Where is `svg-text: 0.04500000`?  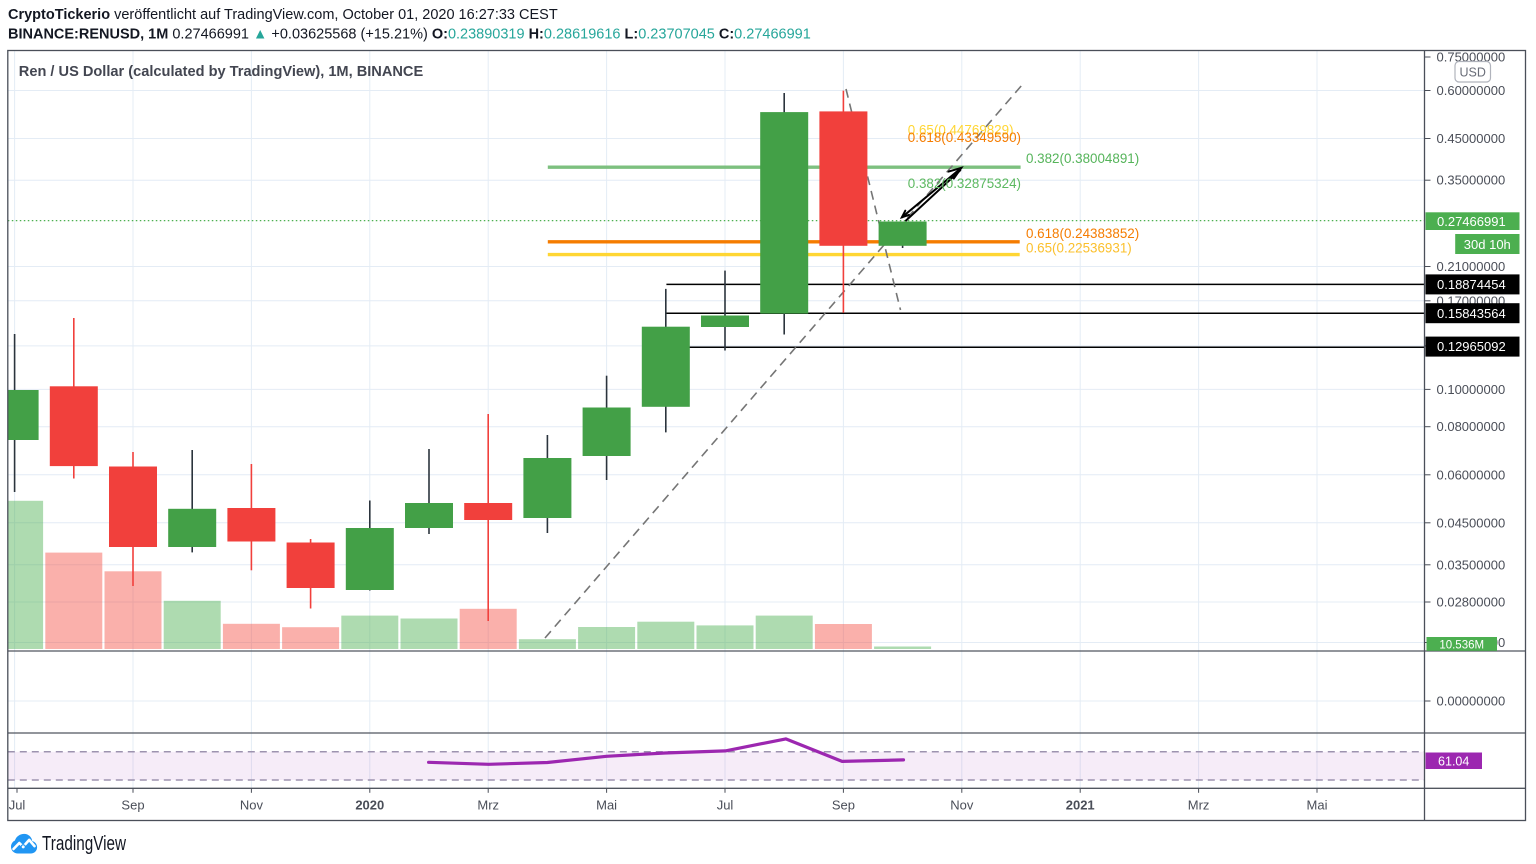
svg-text: 0.04500000 is located at coordinates (1471, 522).